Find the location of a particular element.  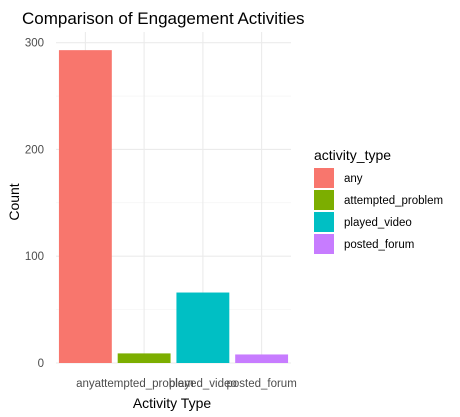

legend-title: activity_type is located at coordinates (352, 155).